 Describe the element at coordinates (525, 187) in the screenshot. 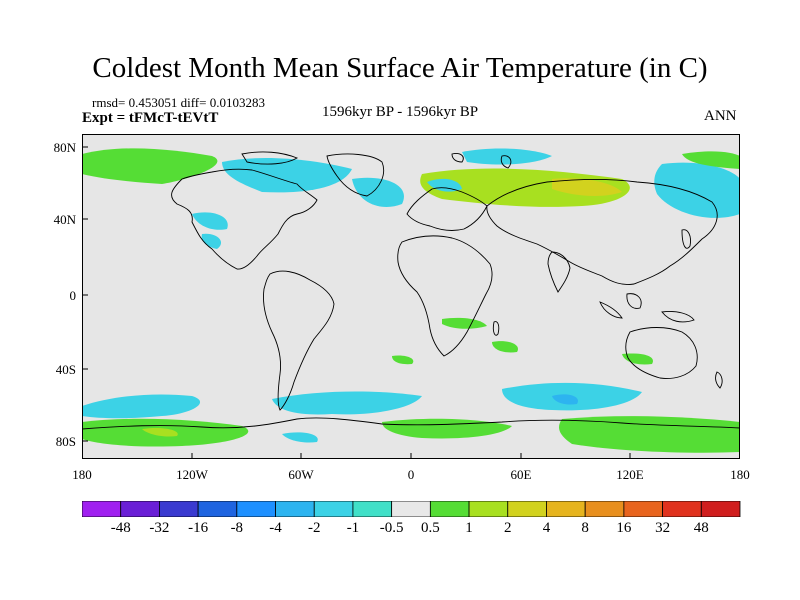

I see `eurasia-positive` at that location.